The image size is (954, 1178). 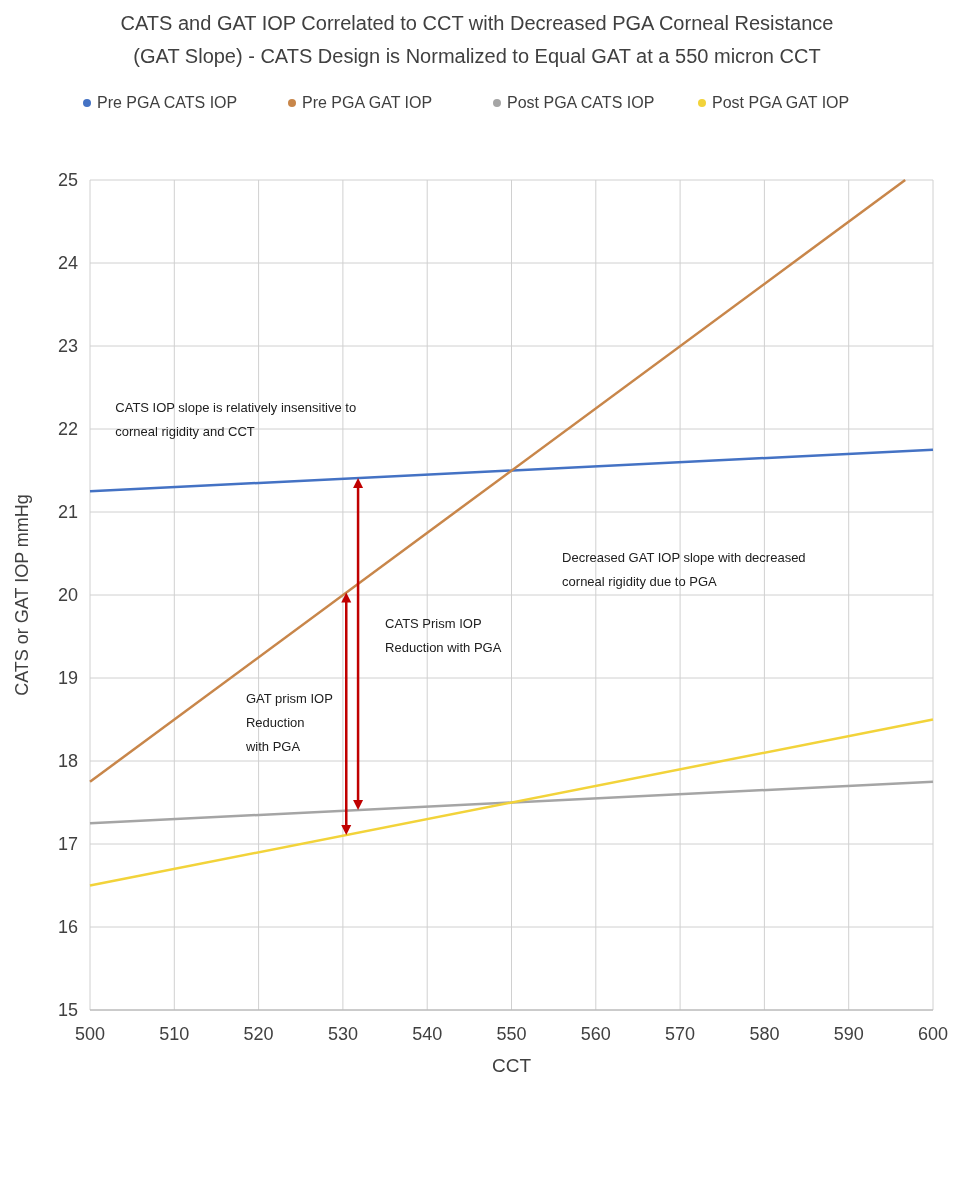 What do you see at coordinates (680, 1034) in the screenshot?
I see `x-tick-label: 570` at bounding box center [680, 1034].